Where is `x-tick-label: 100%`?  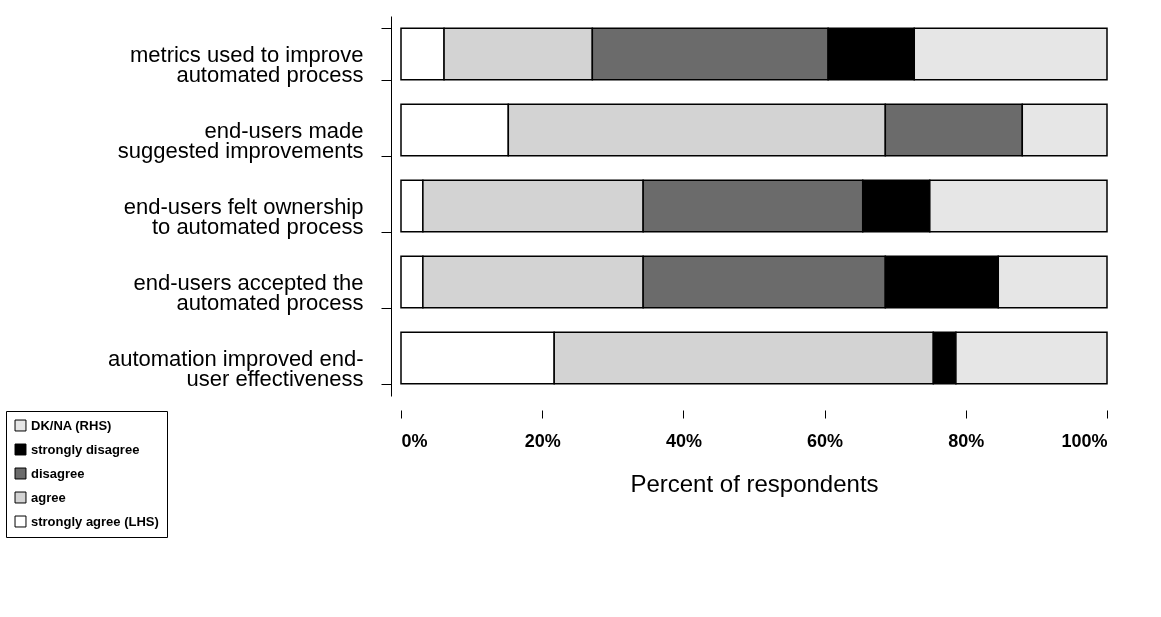
x-tick-label: 100% is located at coordinates (1084, 440).